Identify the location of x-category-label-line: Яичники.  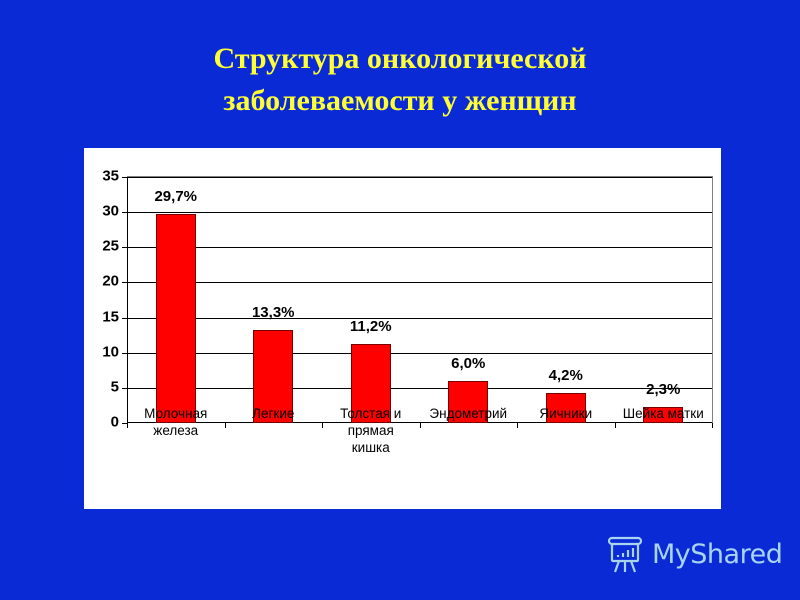
(566, 413).